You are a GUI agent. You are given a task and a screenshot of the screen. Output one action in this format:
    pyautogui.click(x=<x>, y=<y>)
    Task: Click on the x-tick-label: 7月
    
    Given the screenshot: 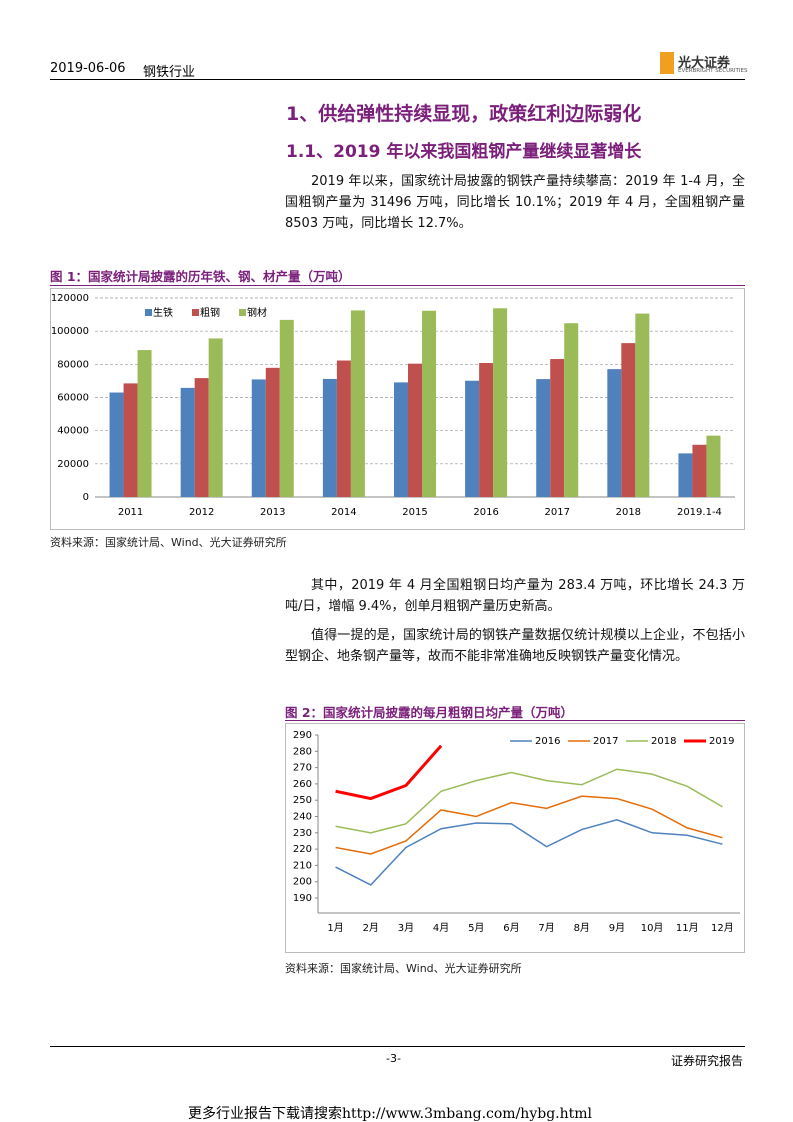 What is the action you would take?
    pyautogui.click(x=546, y=928)
    